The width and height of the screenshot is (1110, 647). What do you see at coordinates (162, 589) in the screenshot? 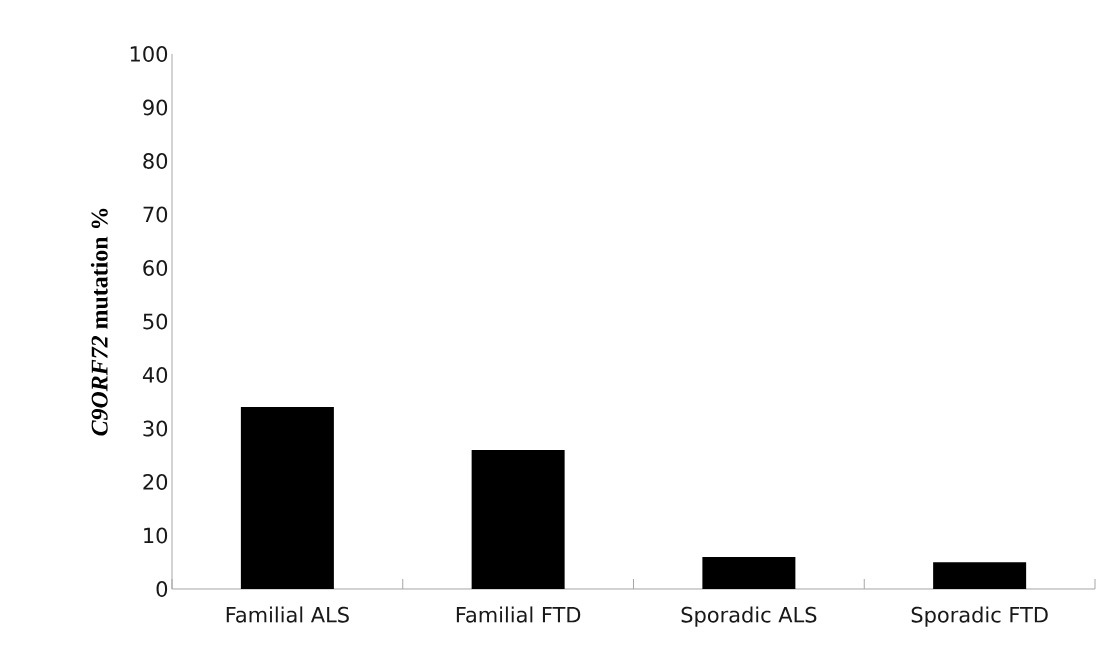
I see `y-tick-label: 0` at bounding box center [162, 589].